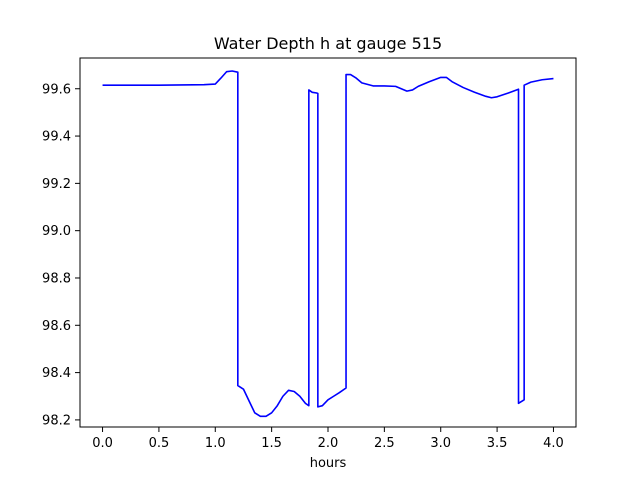 Image resolution: width=640 pixels, height=480 pixels. I want to click on y-tick-label: 98.8, so click(56, 278).